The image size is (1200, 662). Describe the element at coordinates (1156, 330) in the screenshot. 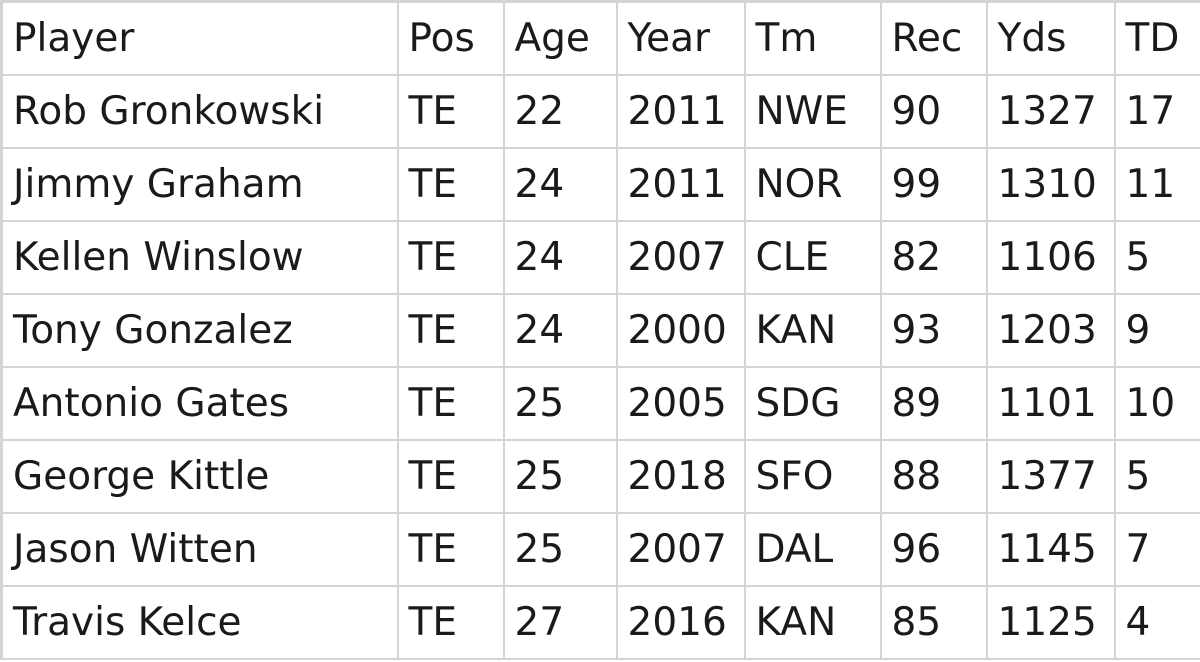

I see `cell-td: 9` at that location.